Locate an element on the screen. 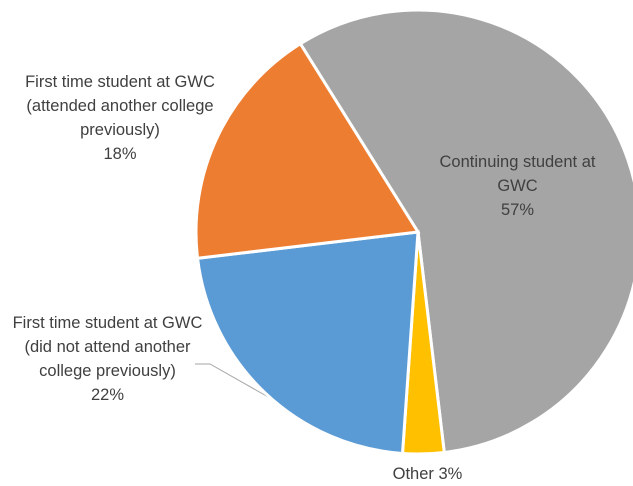  value-label: 3% is located at coordinates (450, 474).